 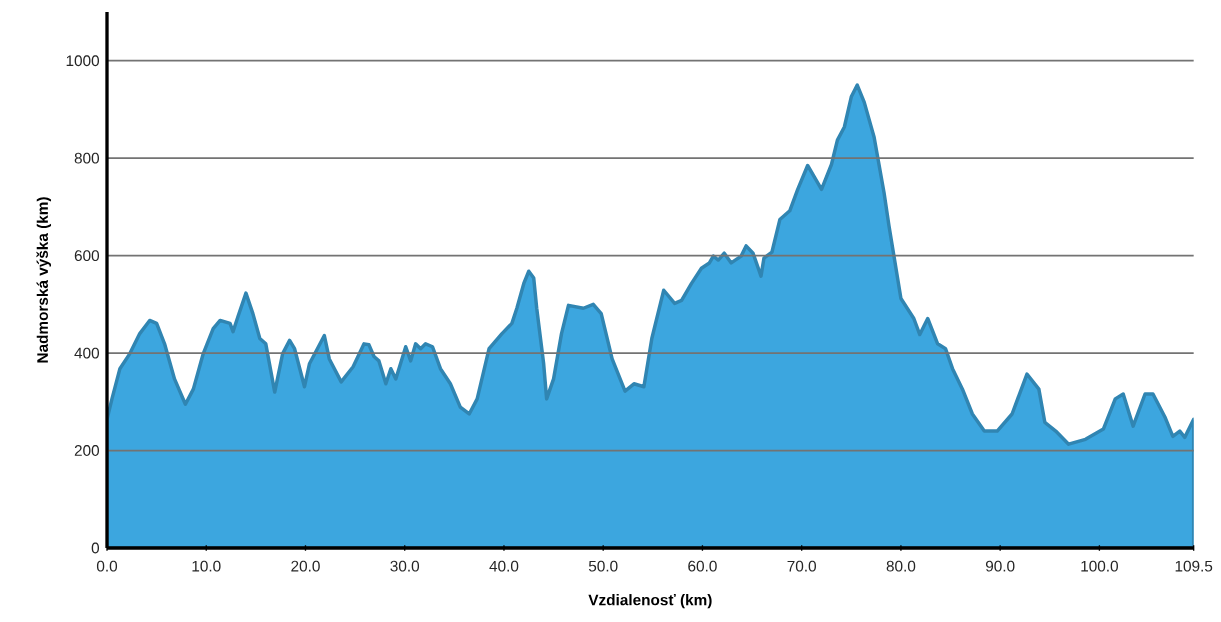 What do you see at coordinates (702, 566) in the screenshot?
I see `x-tick-label: 60.0` at bounding box center [702, 566].